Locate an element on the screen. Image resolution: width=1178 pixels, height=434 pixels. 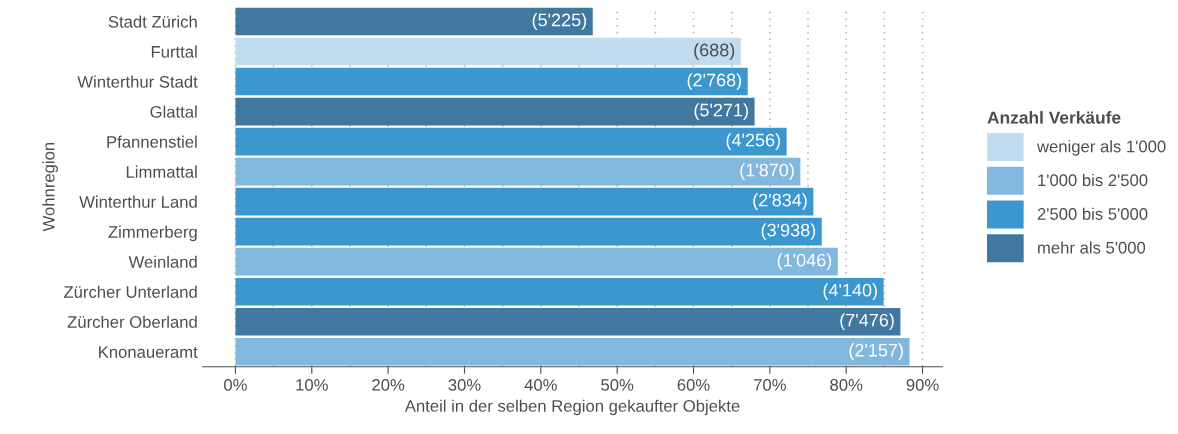
x-tick-label: 20% is located at coordinates (388, 384).